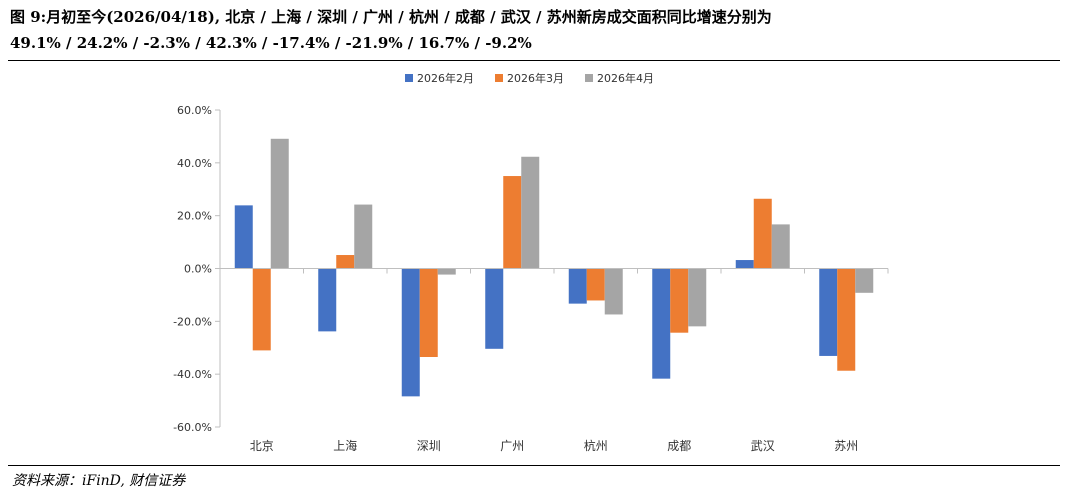  Describe the element at coordinates (534, 465) in the screenshot. I see `bottom-divider` at that location.